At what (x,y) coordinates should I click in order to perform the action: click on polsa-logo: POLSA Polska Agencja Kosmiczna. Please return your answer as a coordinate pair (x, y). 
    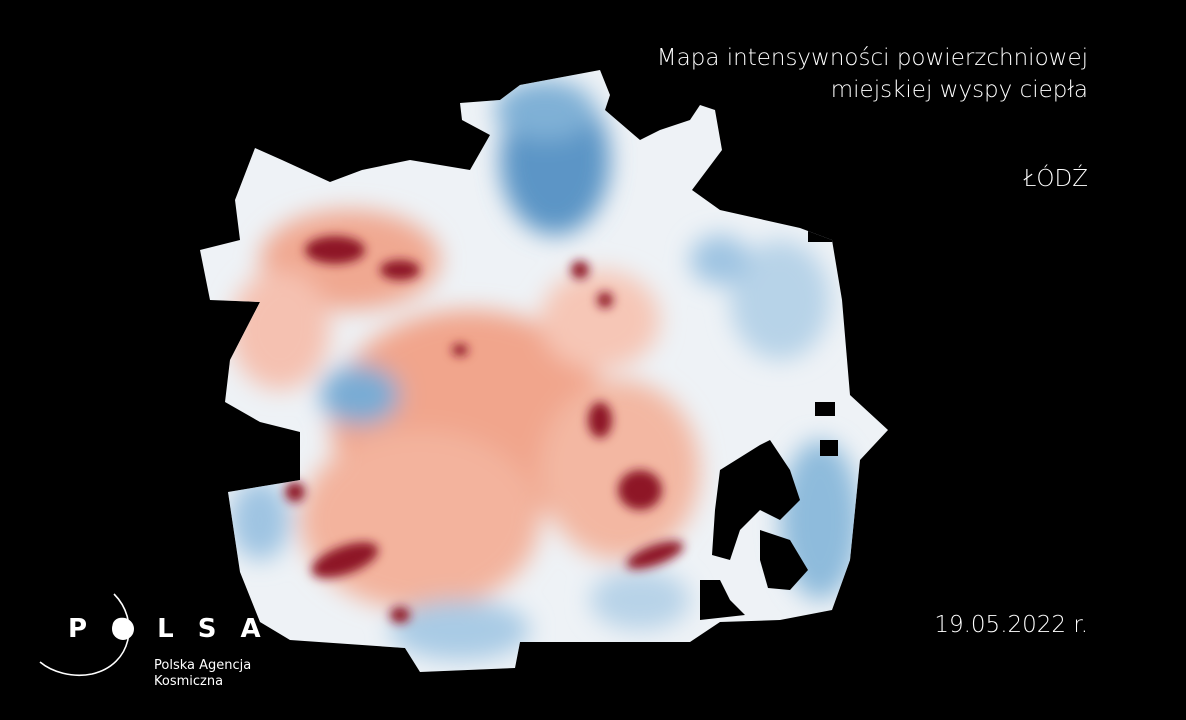
    Looking at the image, I should click on (173, 640).